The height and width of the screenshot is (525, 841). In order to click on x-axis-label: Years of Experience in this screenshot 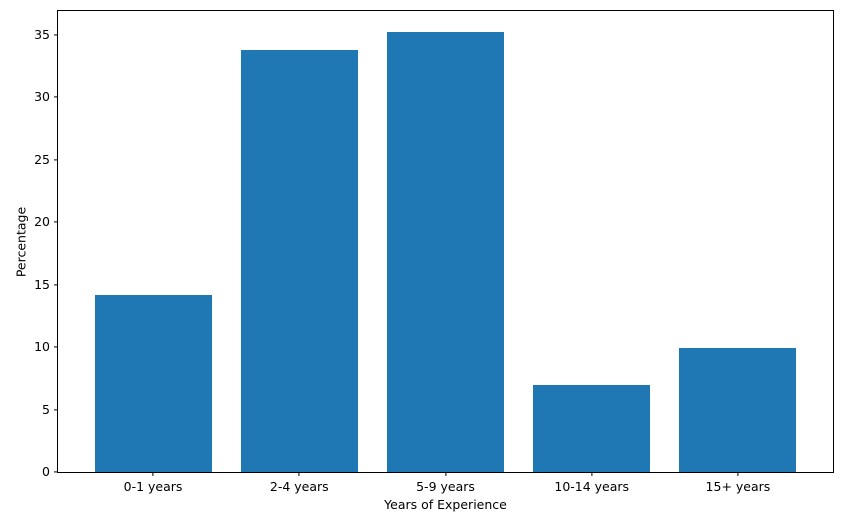, I will do `click(445, 504)`.